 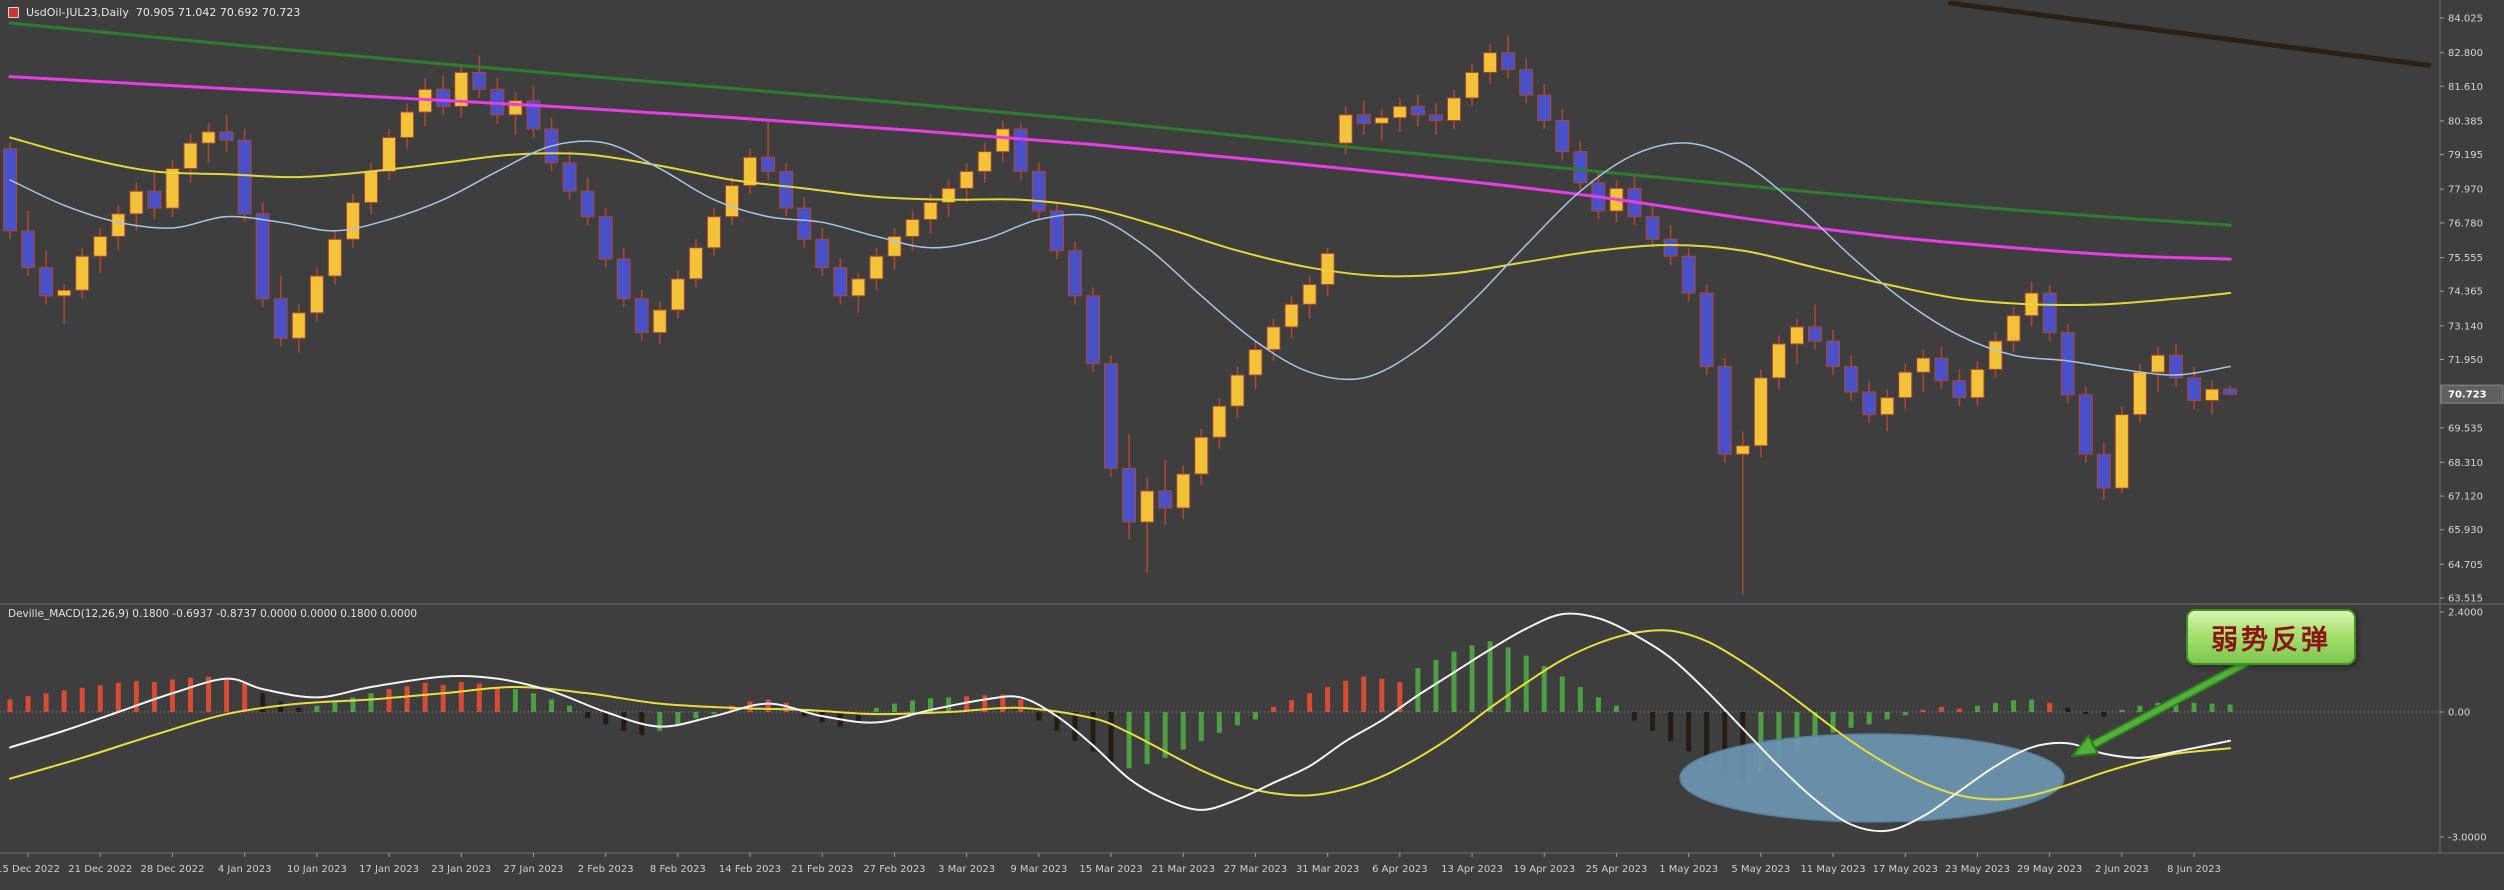 I want to click on price-axis-label: 69.535, so click(x=2465, y=428).